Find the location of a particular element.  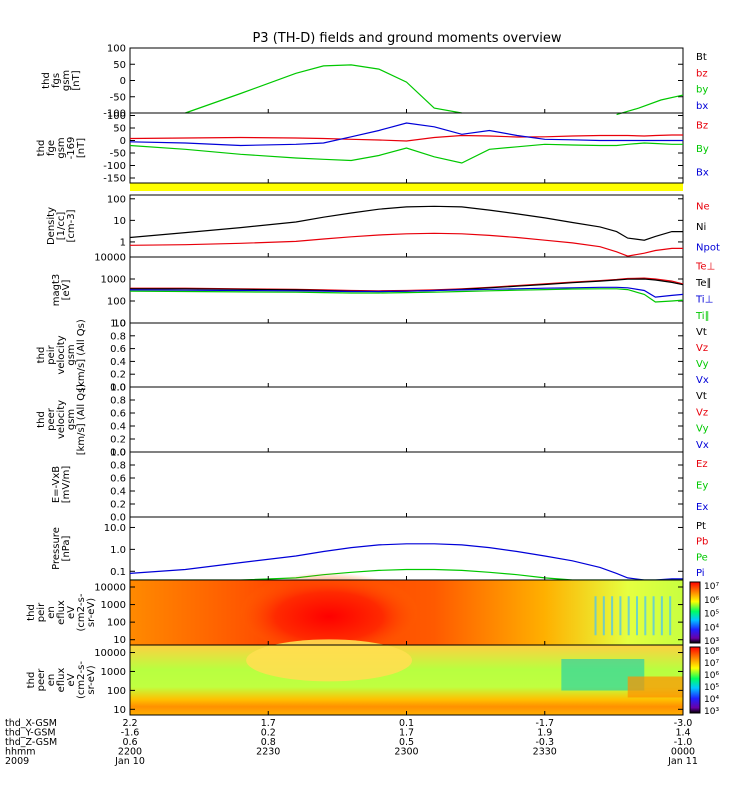

y-axis-label: en is located at coordinates (51, 612).